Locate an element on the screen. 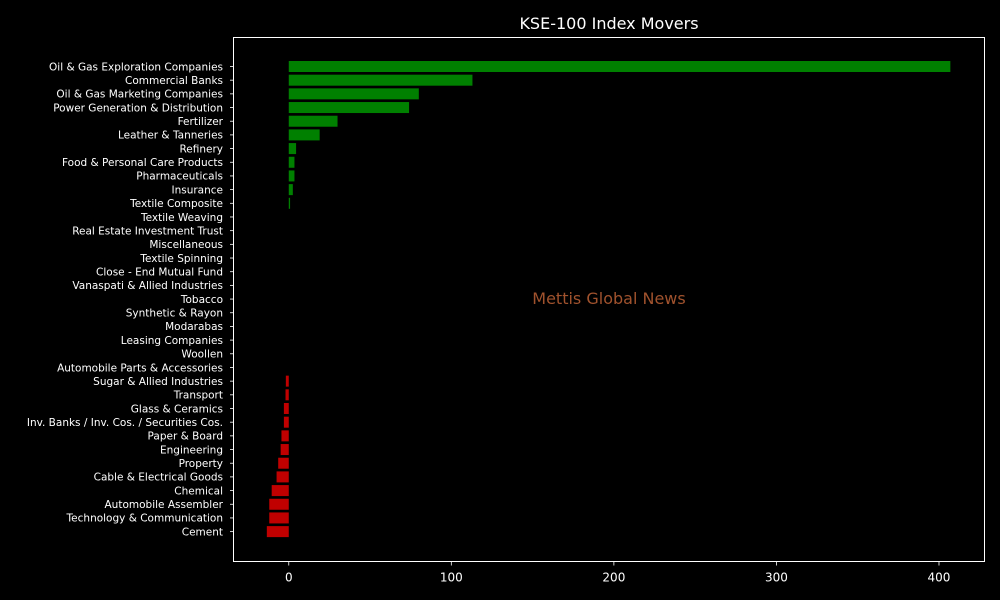 The image size is (1000, 600). y-tick-label: Insurance is located at coordinates (197, 190).